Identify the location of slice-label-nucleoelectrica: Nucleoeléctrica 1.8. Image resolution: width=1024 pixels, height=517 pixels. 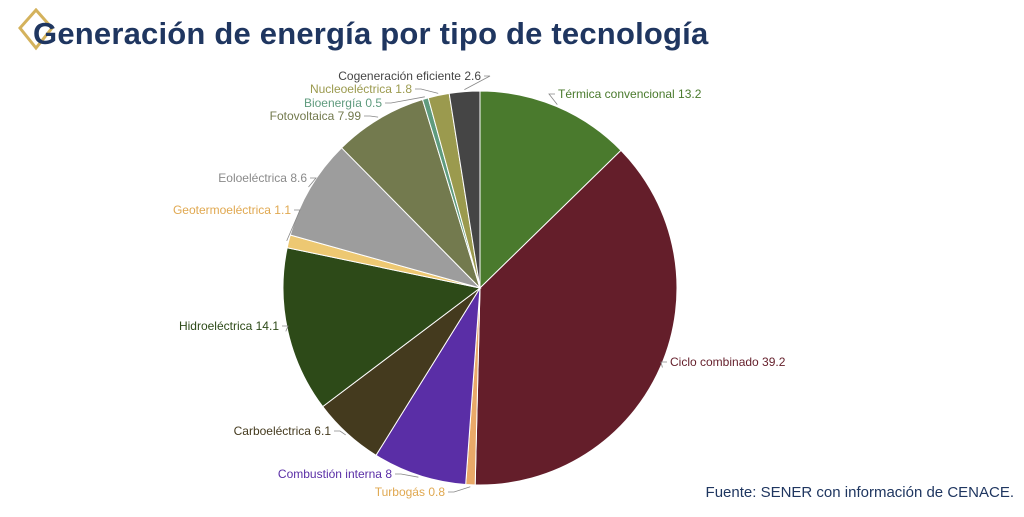
(361, 89).